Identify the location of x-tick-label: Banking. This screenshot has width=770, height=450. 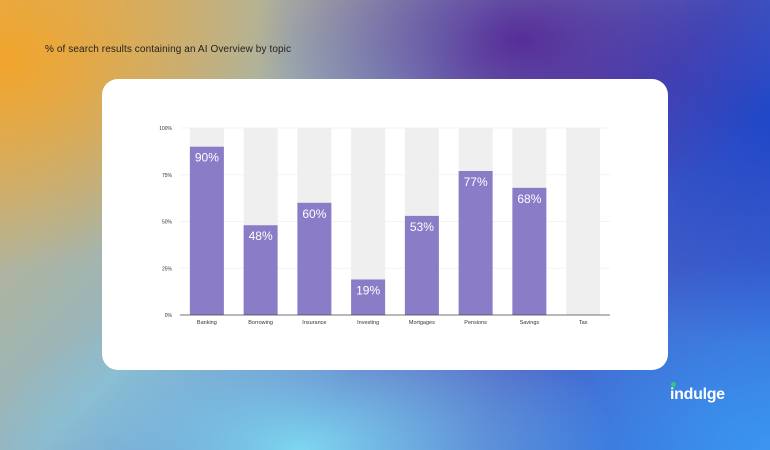
(207, 323).